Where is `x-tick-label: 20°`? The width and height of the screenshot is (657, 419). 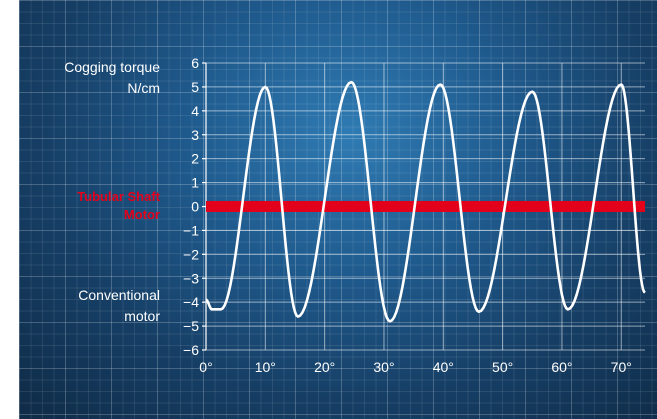 x-tick-label: 20° is located at coordinates (324, 367).